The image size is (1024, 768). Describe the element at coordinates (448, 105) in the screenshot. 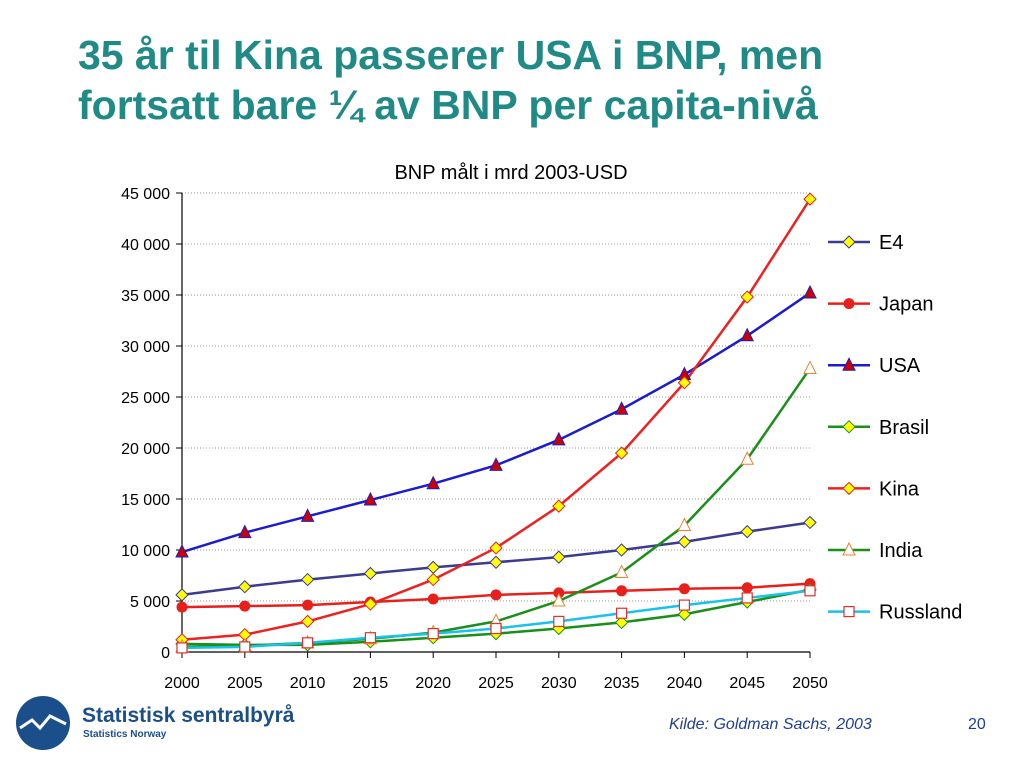

I see `slide-title-line-2: fortsatt bare ¼ av BNP per capita-nivå` at that location.